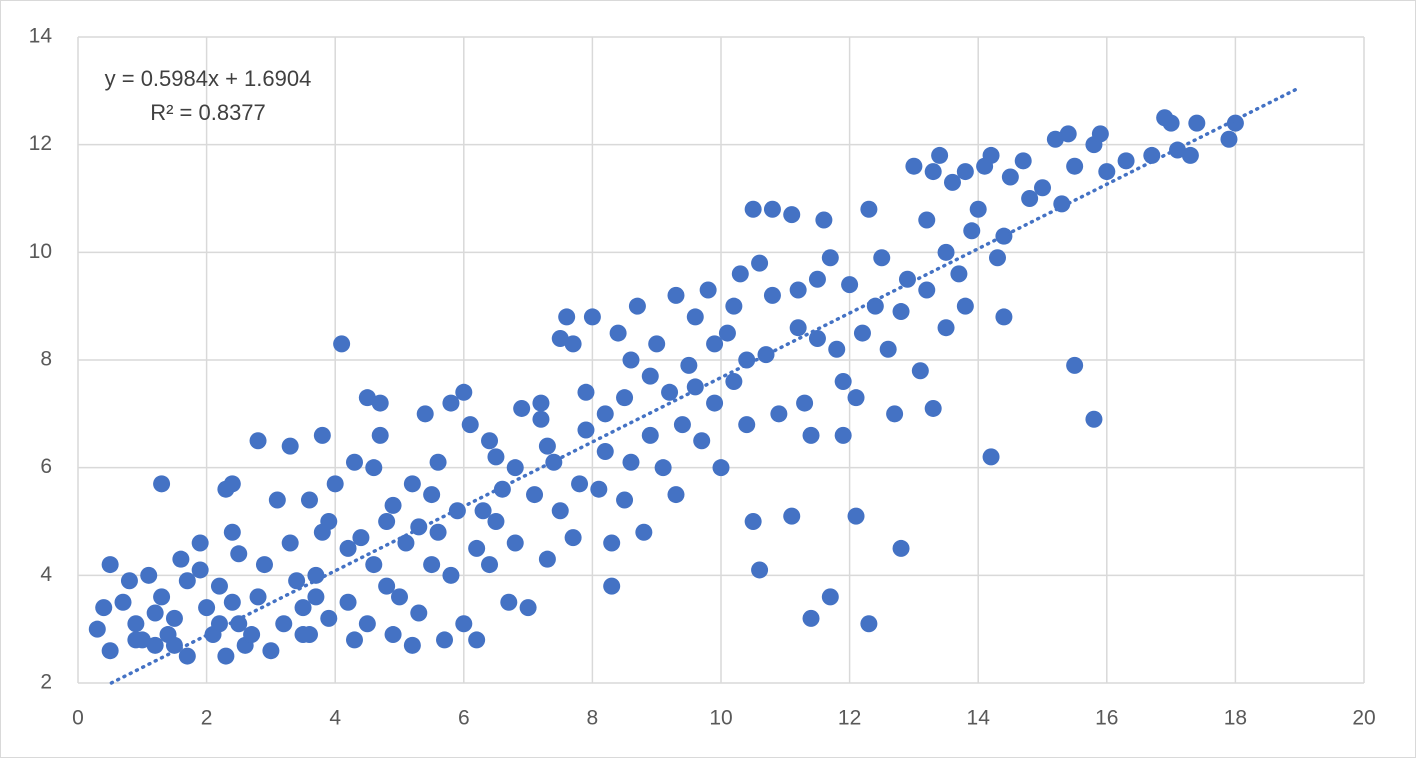  Describe the element at coordinates (46, 359) in the screenshot. I see `y-tick-label: 8` at that location.